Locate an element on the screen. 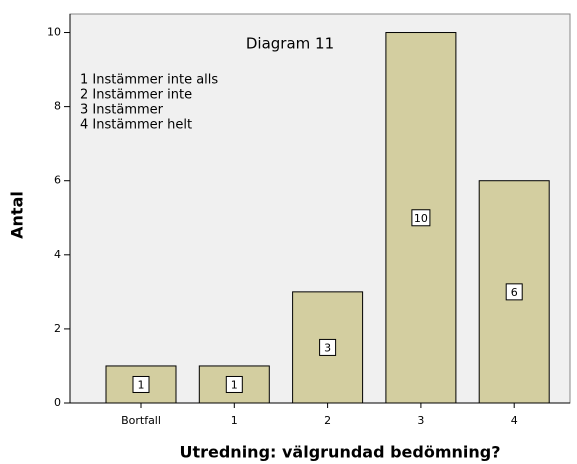 This screenshot has height=464, width=577. value-label: 10 is located at coordinates (421, 218).